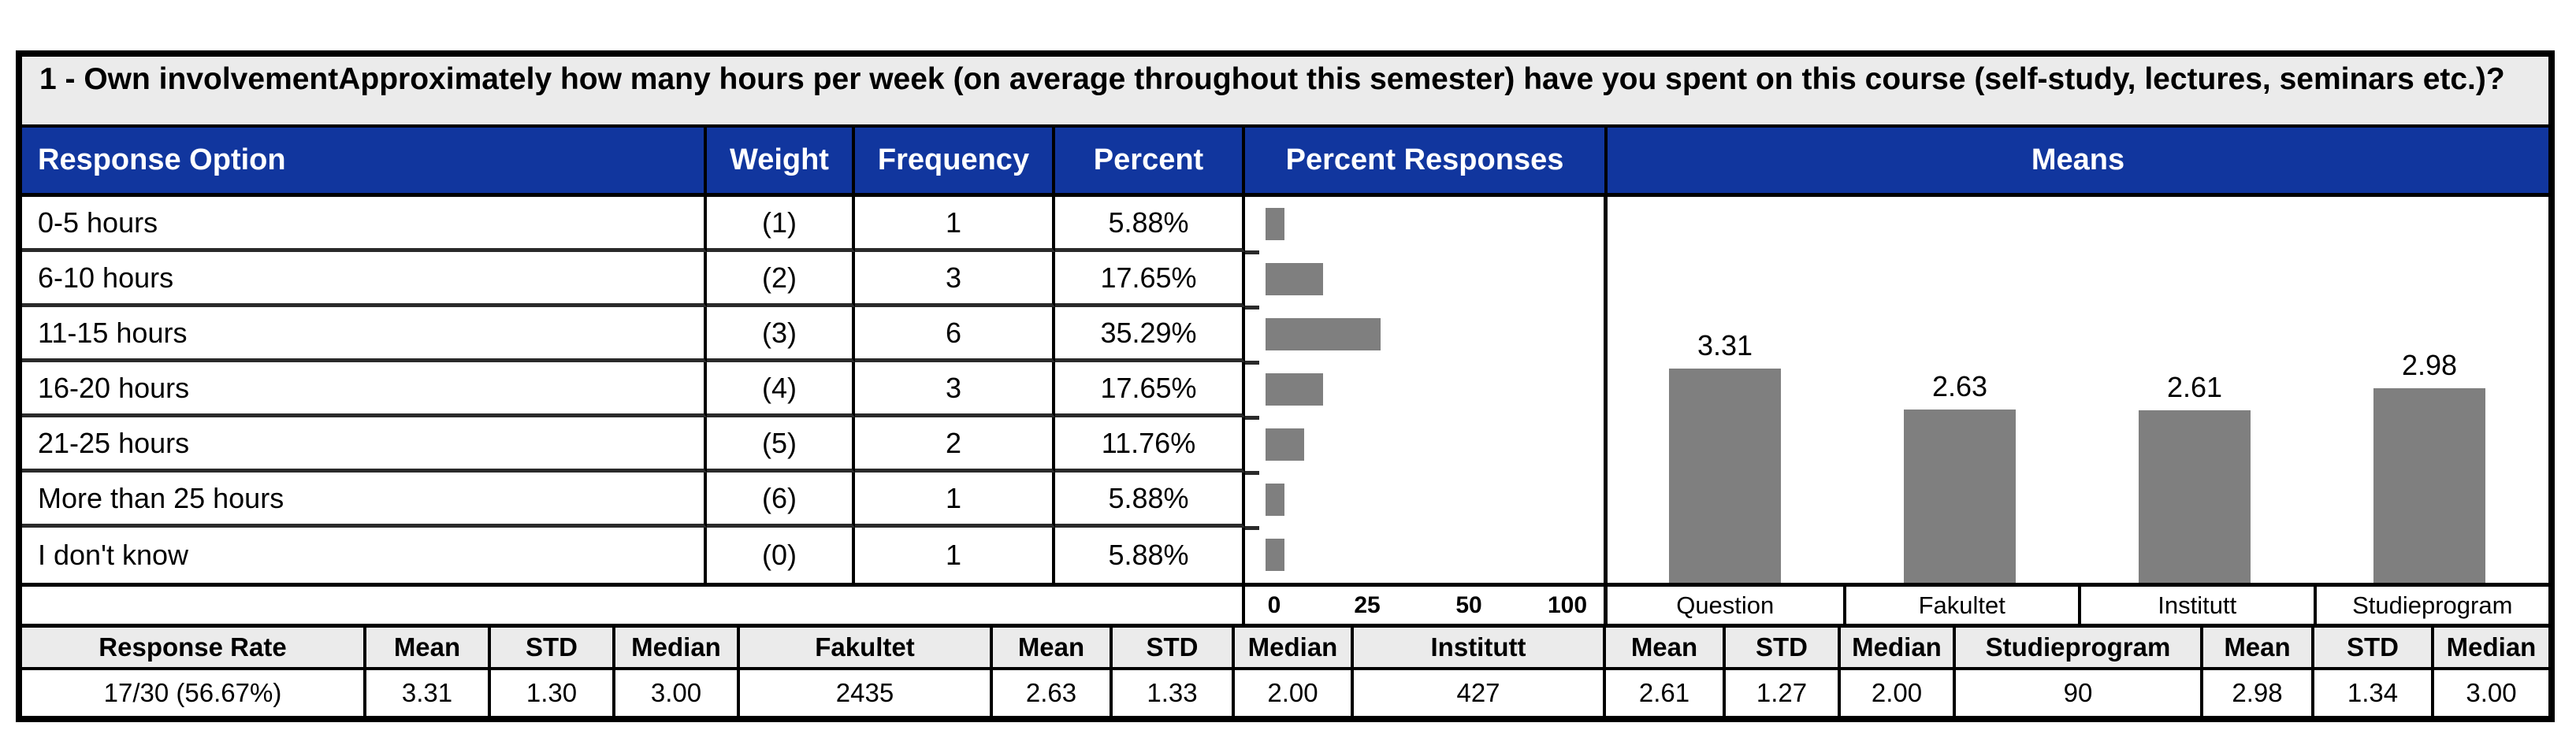 This screenshot has width=2576, height=745. What do you see at coordinates (1150, 163) in the screenshot?
I see `column-header-percent: Percent` at bounding box center [1150, 163].